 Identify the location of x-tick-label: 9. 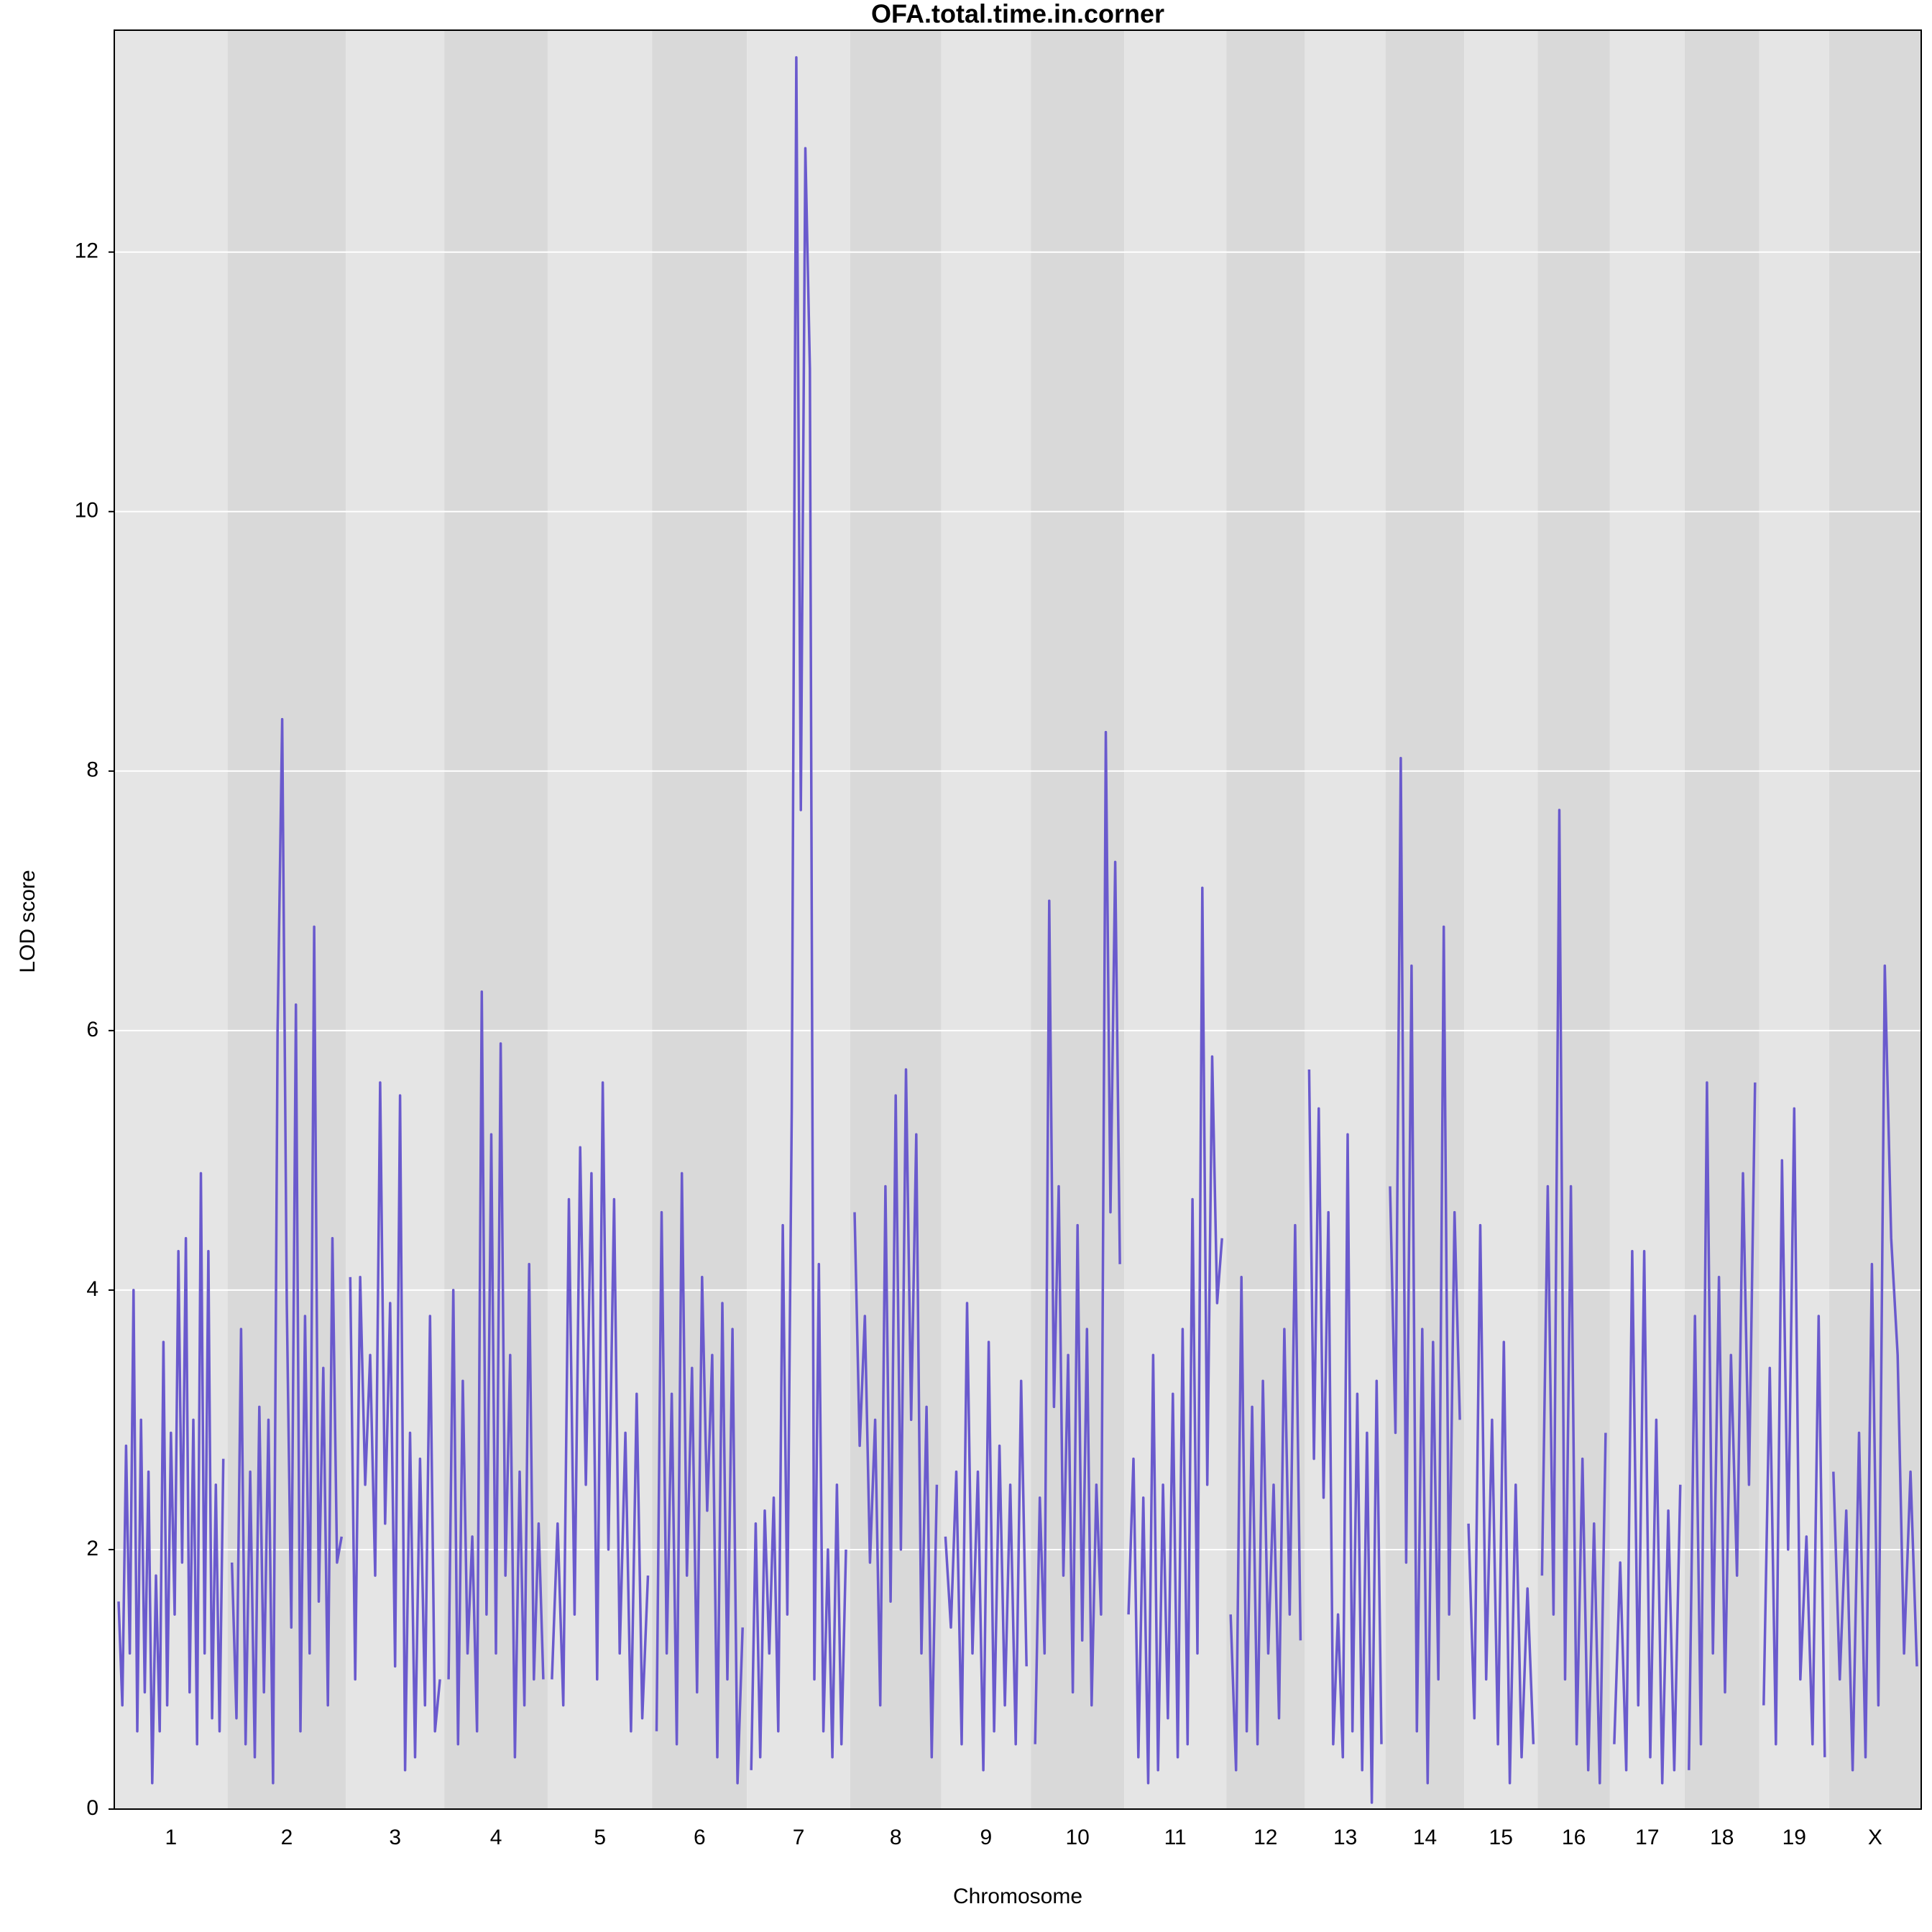
(986, 1837).